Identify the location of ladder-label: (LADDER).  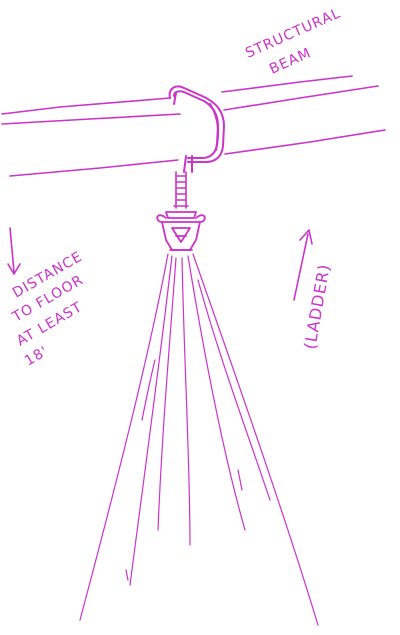
(317, 306).